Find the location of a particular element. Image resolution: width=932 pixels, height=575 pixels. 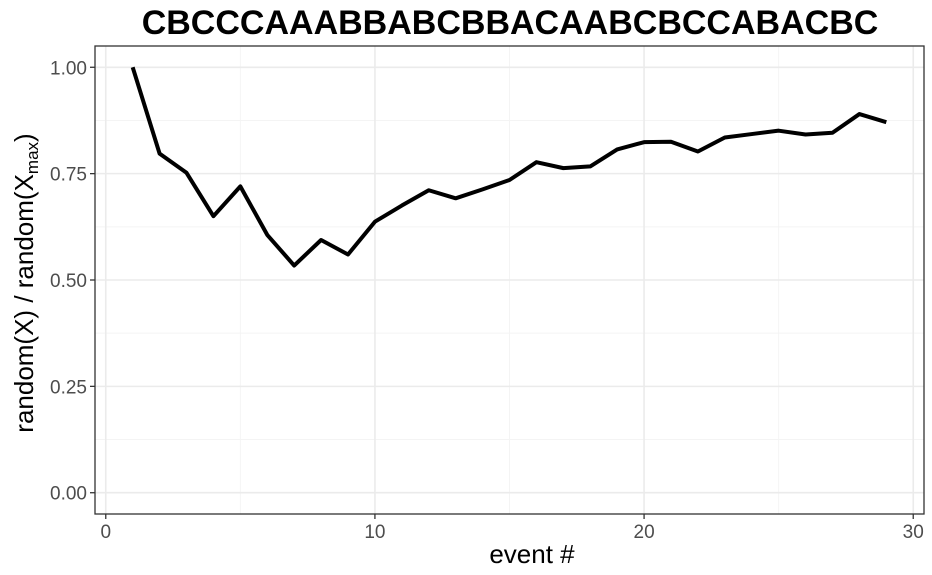

chart-title: CBCCCAAABBABCBBACAABCBCCABACBC is located at coordinates (510, 23).